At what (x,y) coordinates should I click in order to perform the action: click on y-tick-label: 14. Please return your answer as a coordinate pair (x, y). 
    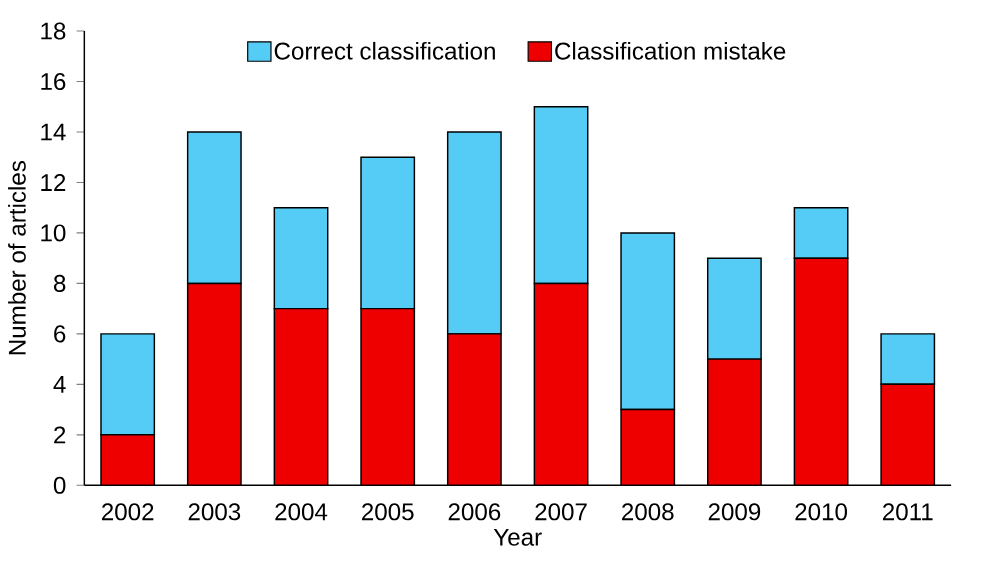
    Looking at the image, I should click on (53, 132).